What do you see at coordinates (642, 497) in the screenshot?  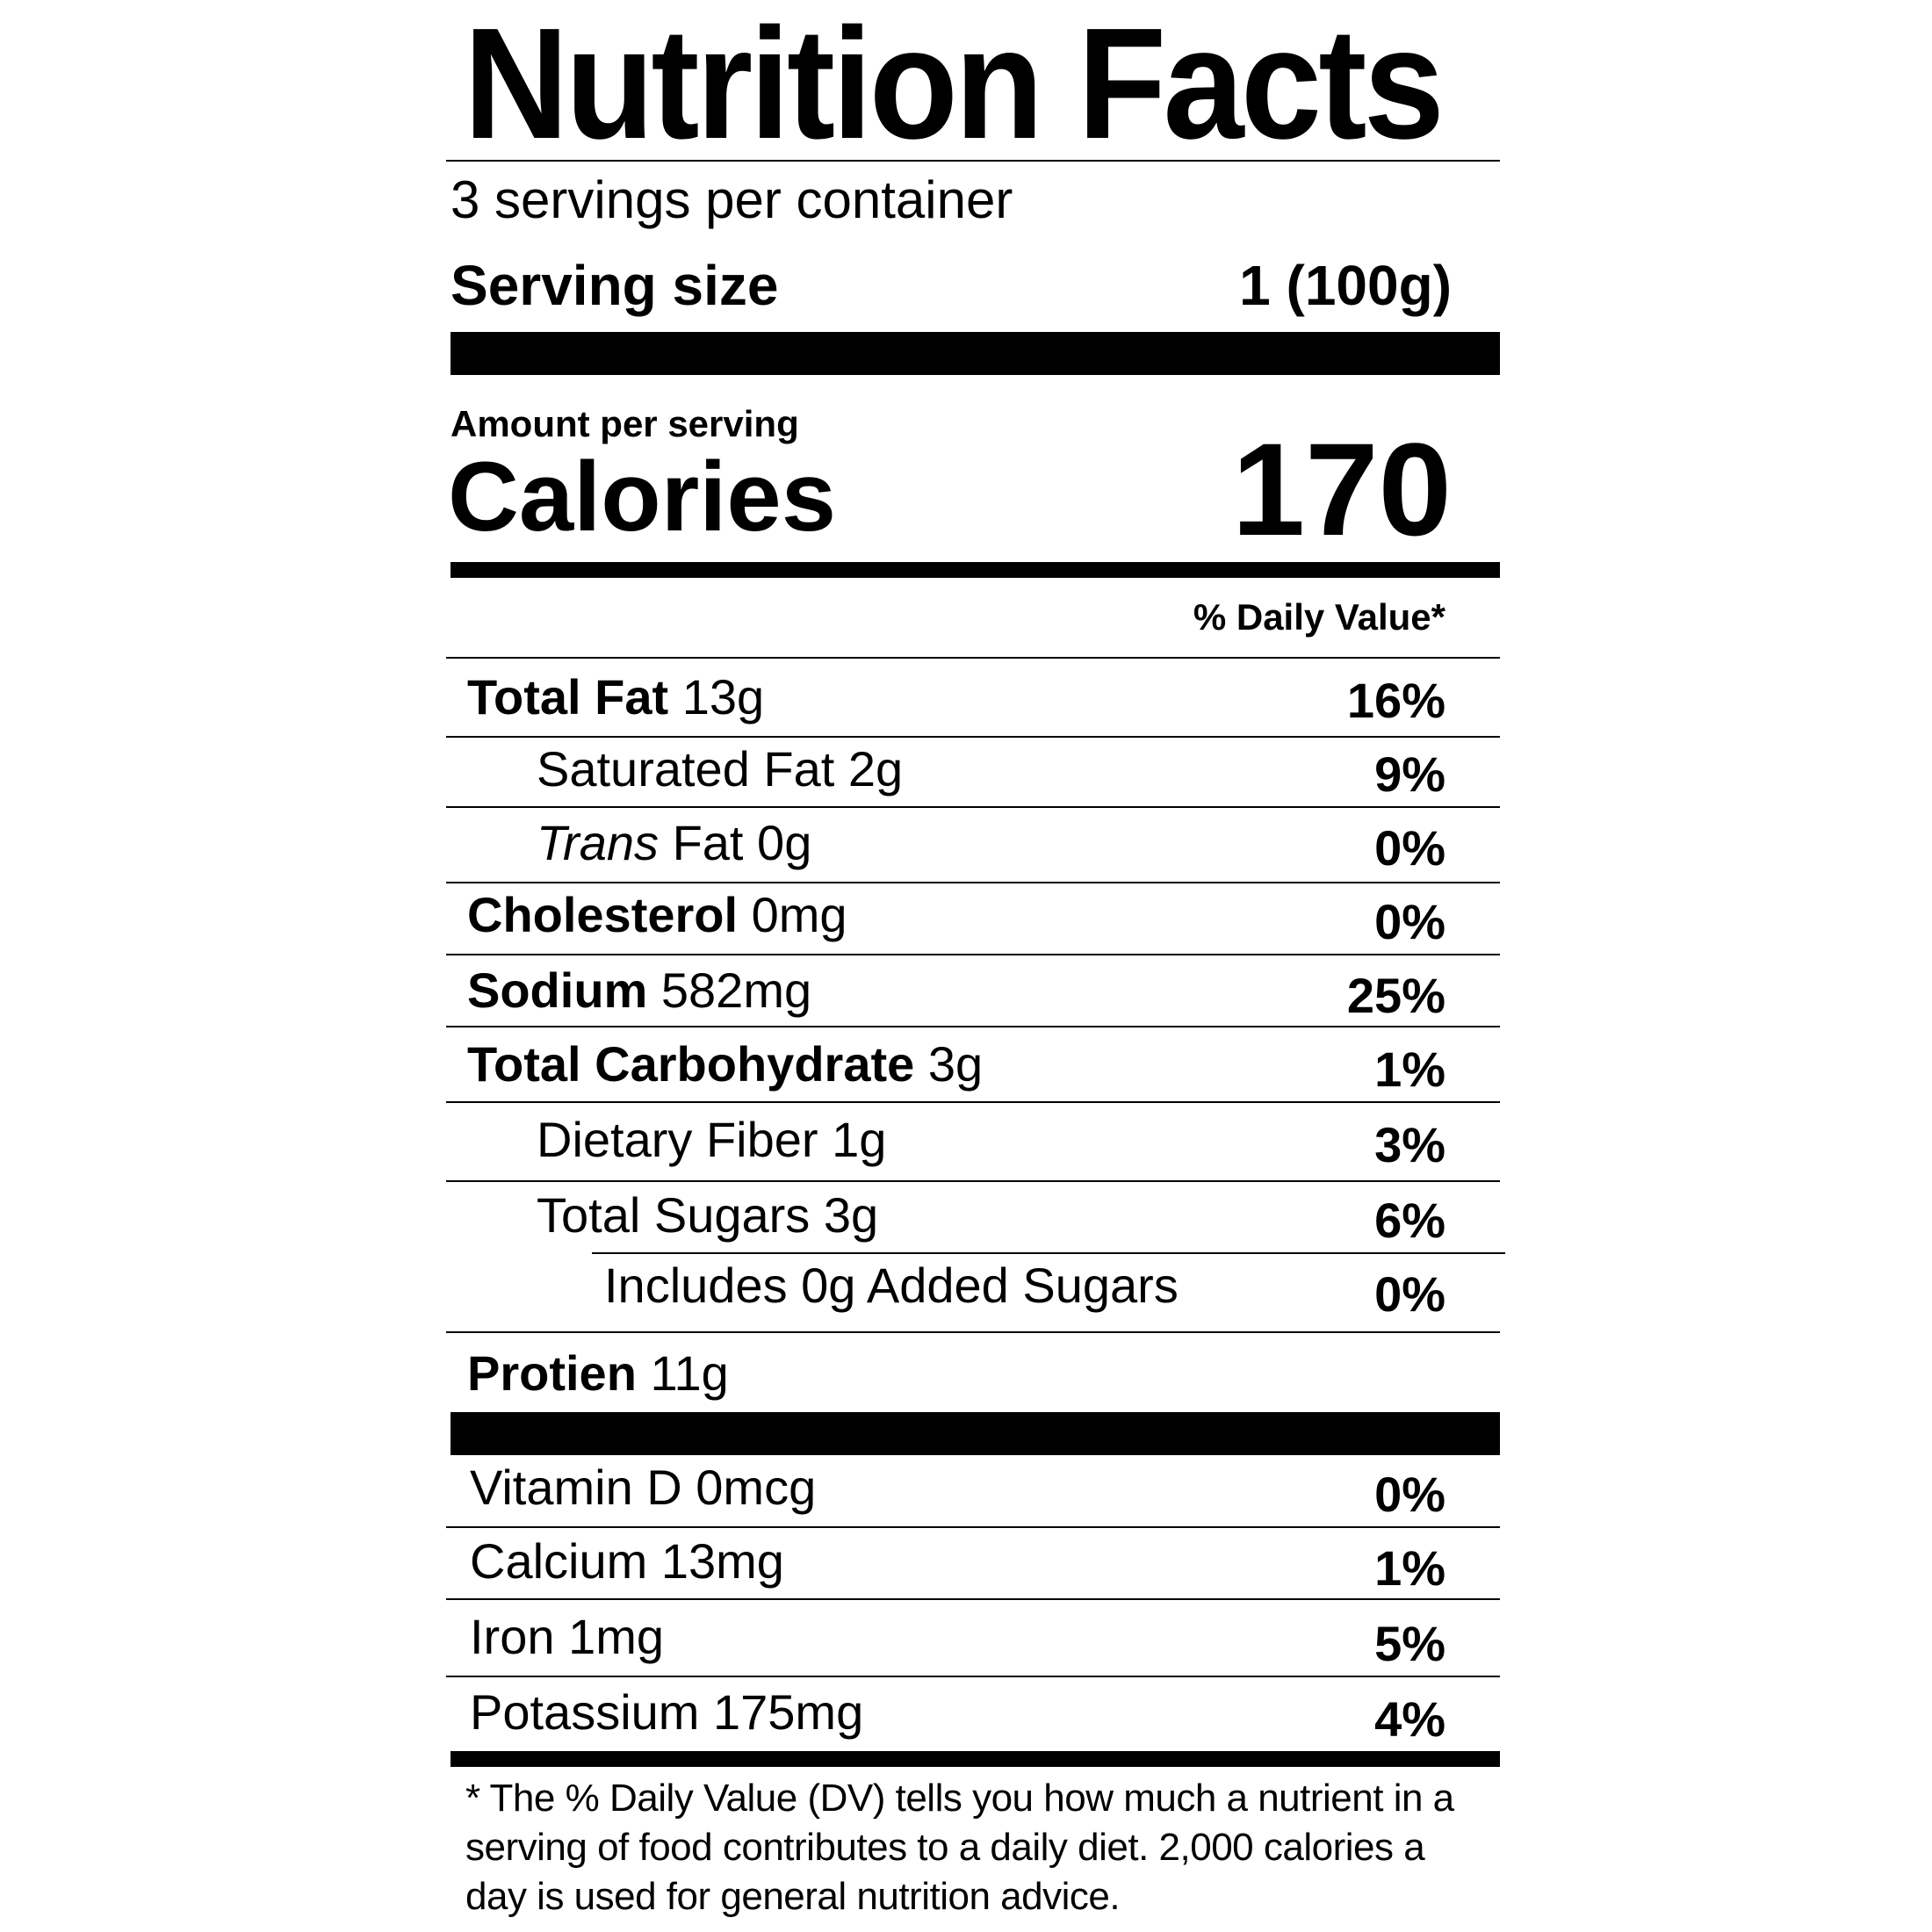 I see `calories-label: Calories` at bounding box center [642, 497].